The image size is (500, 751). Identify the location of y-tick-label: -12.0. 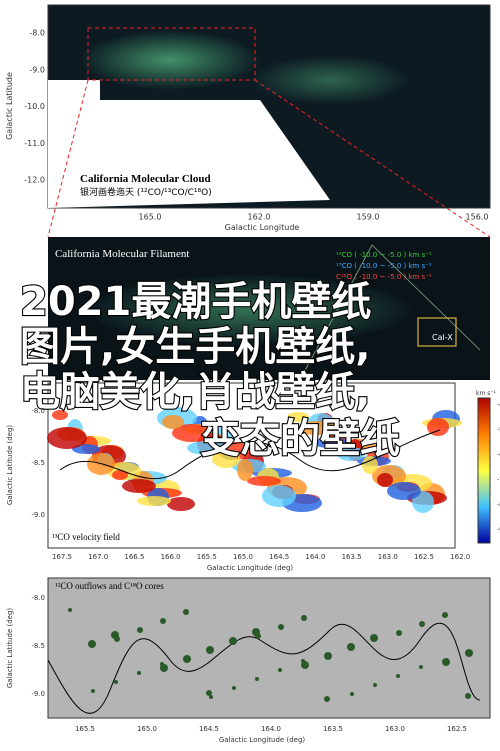
(34, 180).